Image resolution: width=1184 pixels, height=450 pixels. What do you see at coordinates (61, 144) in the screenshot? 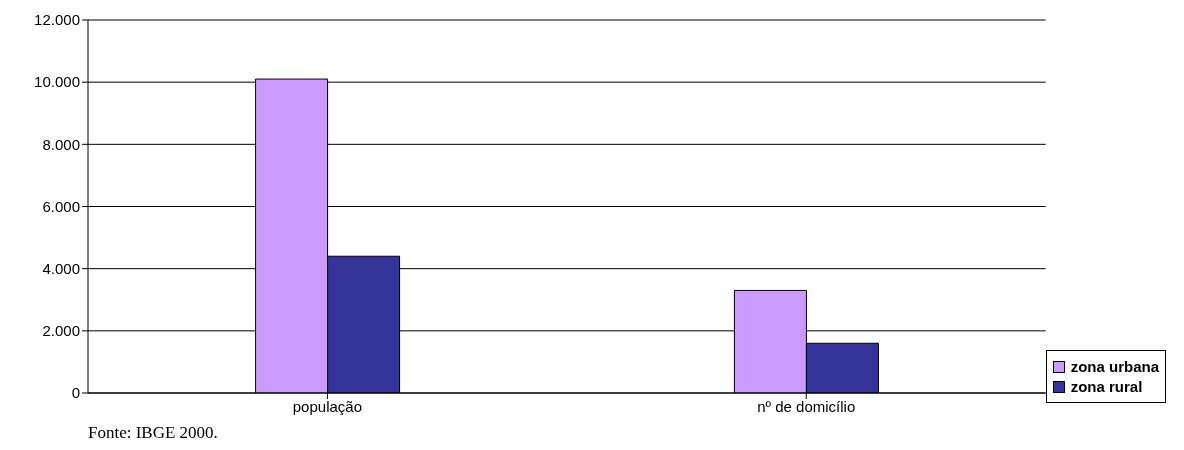
I see `y-tick-label: 8.000` at bounding box center [61, 144].